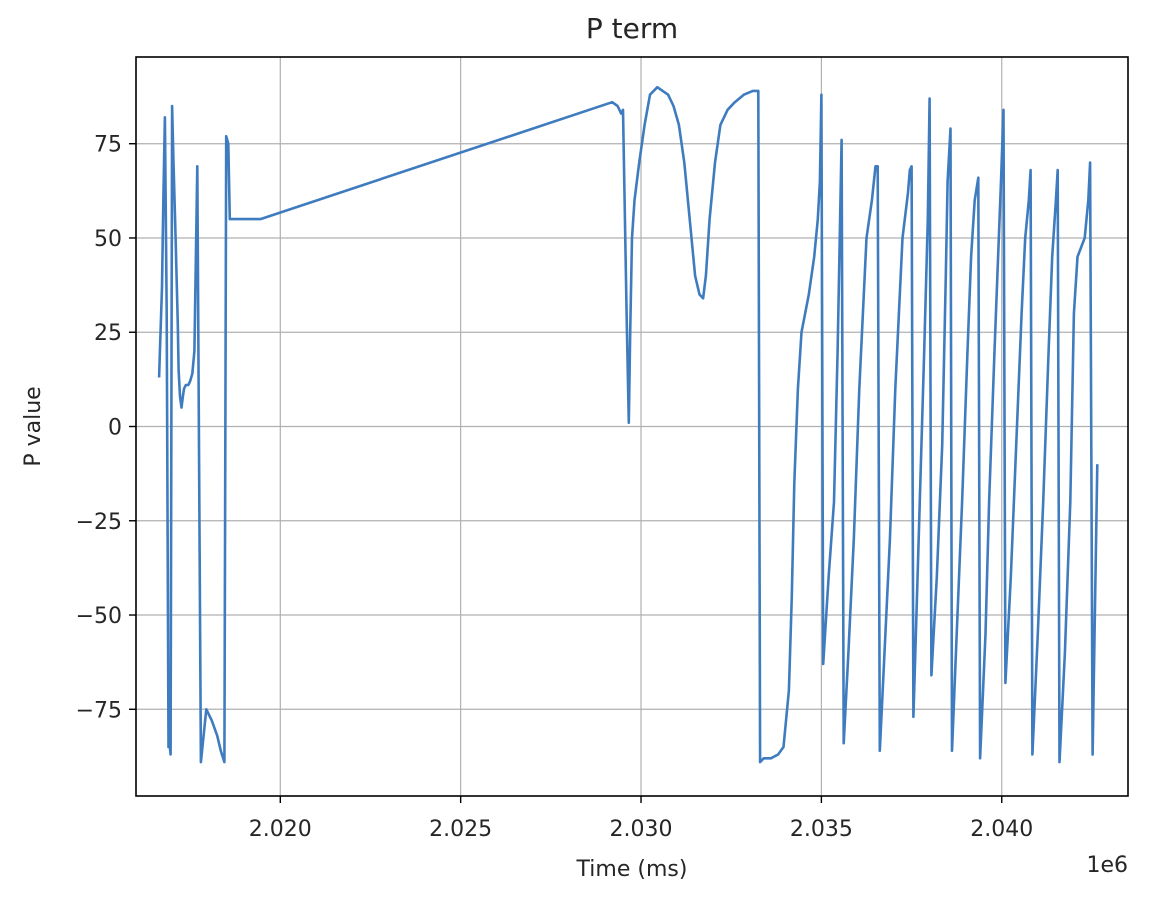 This screenshot has width=1166, height=902. What do you see at coordinates (632, 28) in the screenshot?
I see `chart-title: P term` at bounding box center [632, 28].